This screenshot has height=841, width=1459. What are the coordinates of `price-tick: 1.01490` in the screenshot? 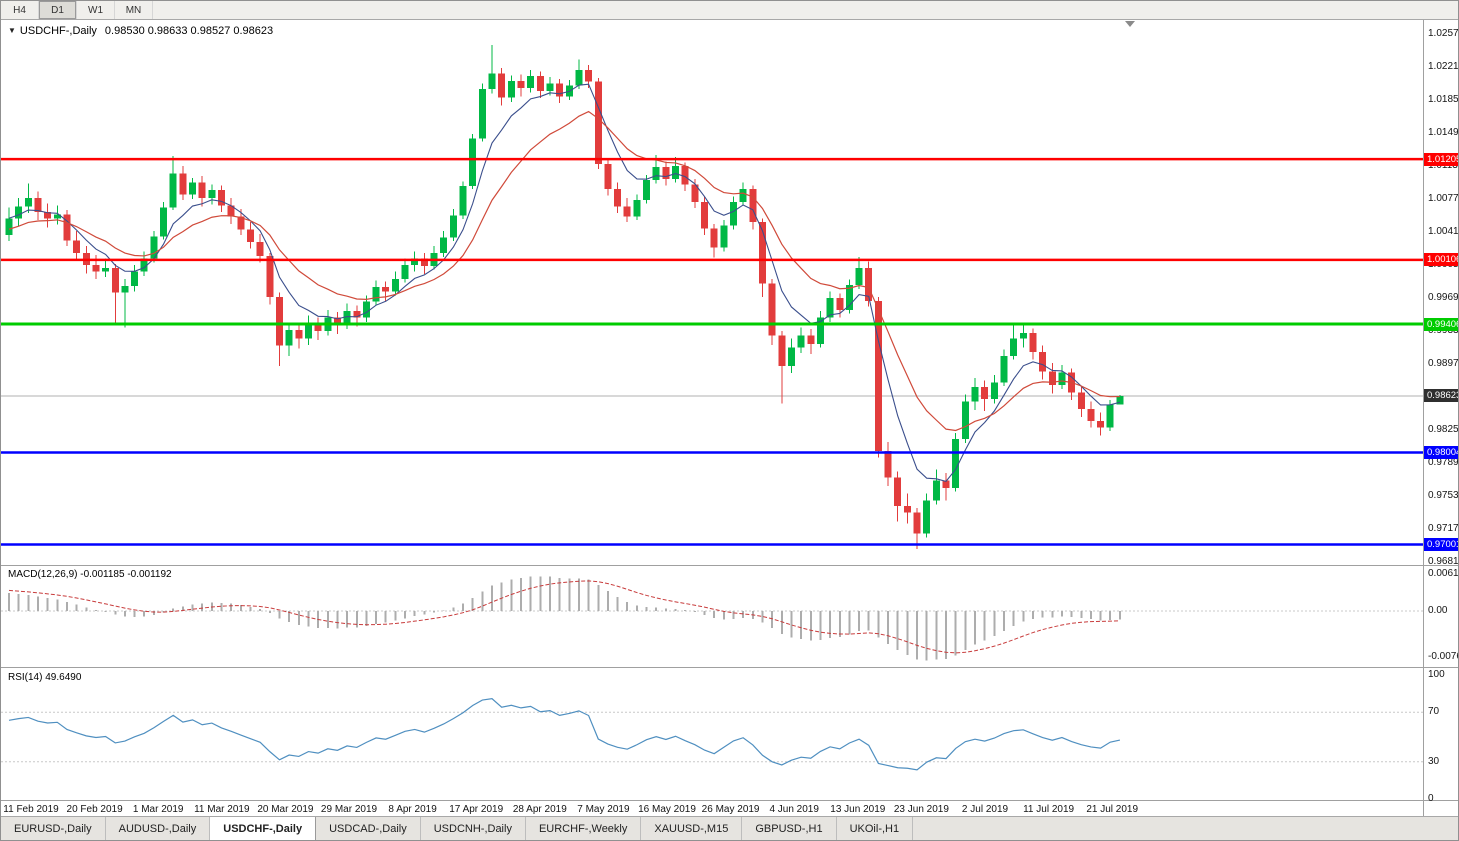 It's located at (1443, 132).